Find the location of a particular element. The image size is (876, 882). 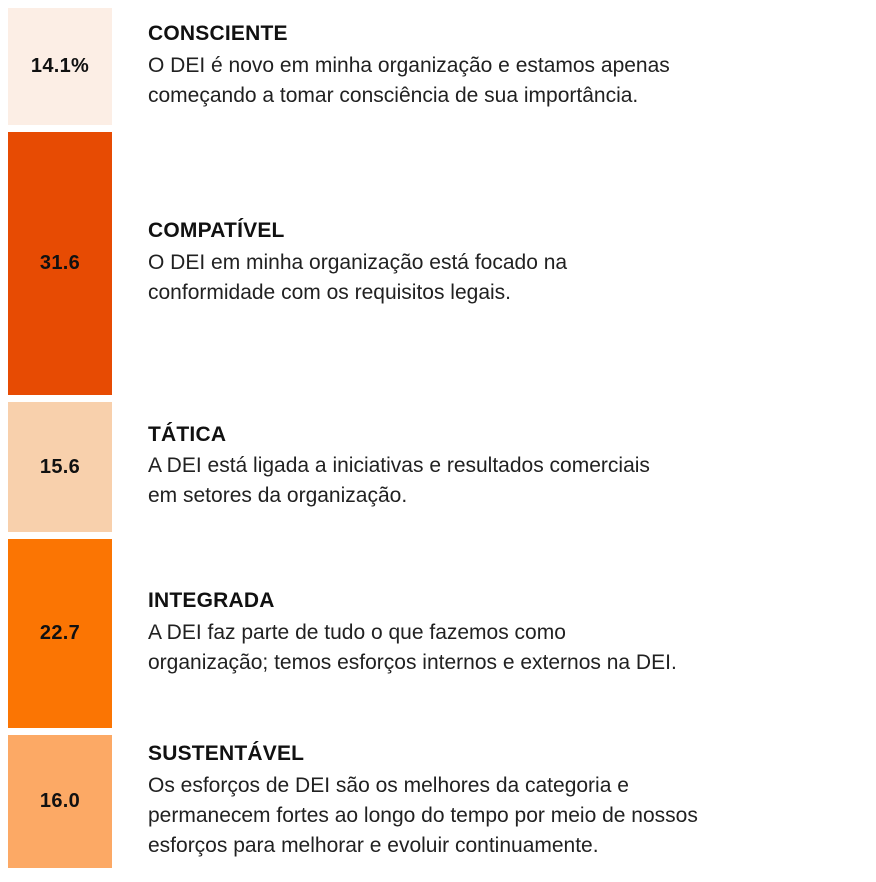

stage-bar-compativel: 31.6 is located at coordinates (60, 263).